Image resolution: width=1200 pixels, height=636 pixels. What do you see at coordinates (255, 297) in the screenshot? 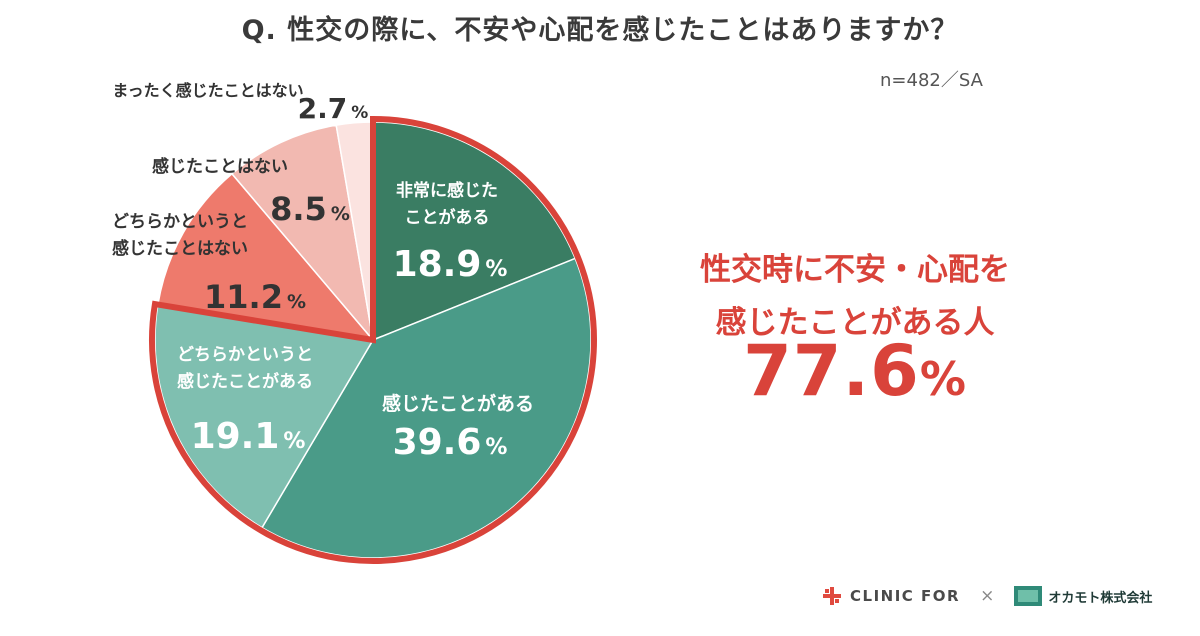
I see `slice-value-4: 11.2%` at bounding box center [255, 297].